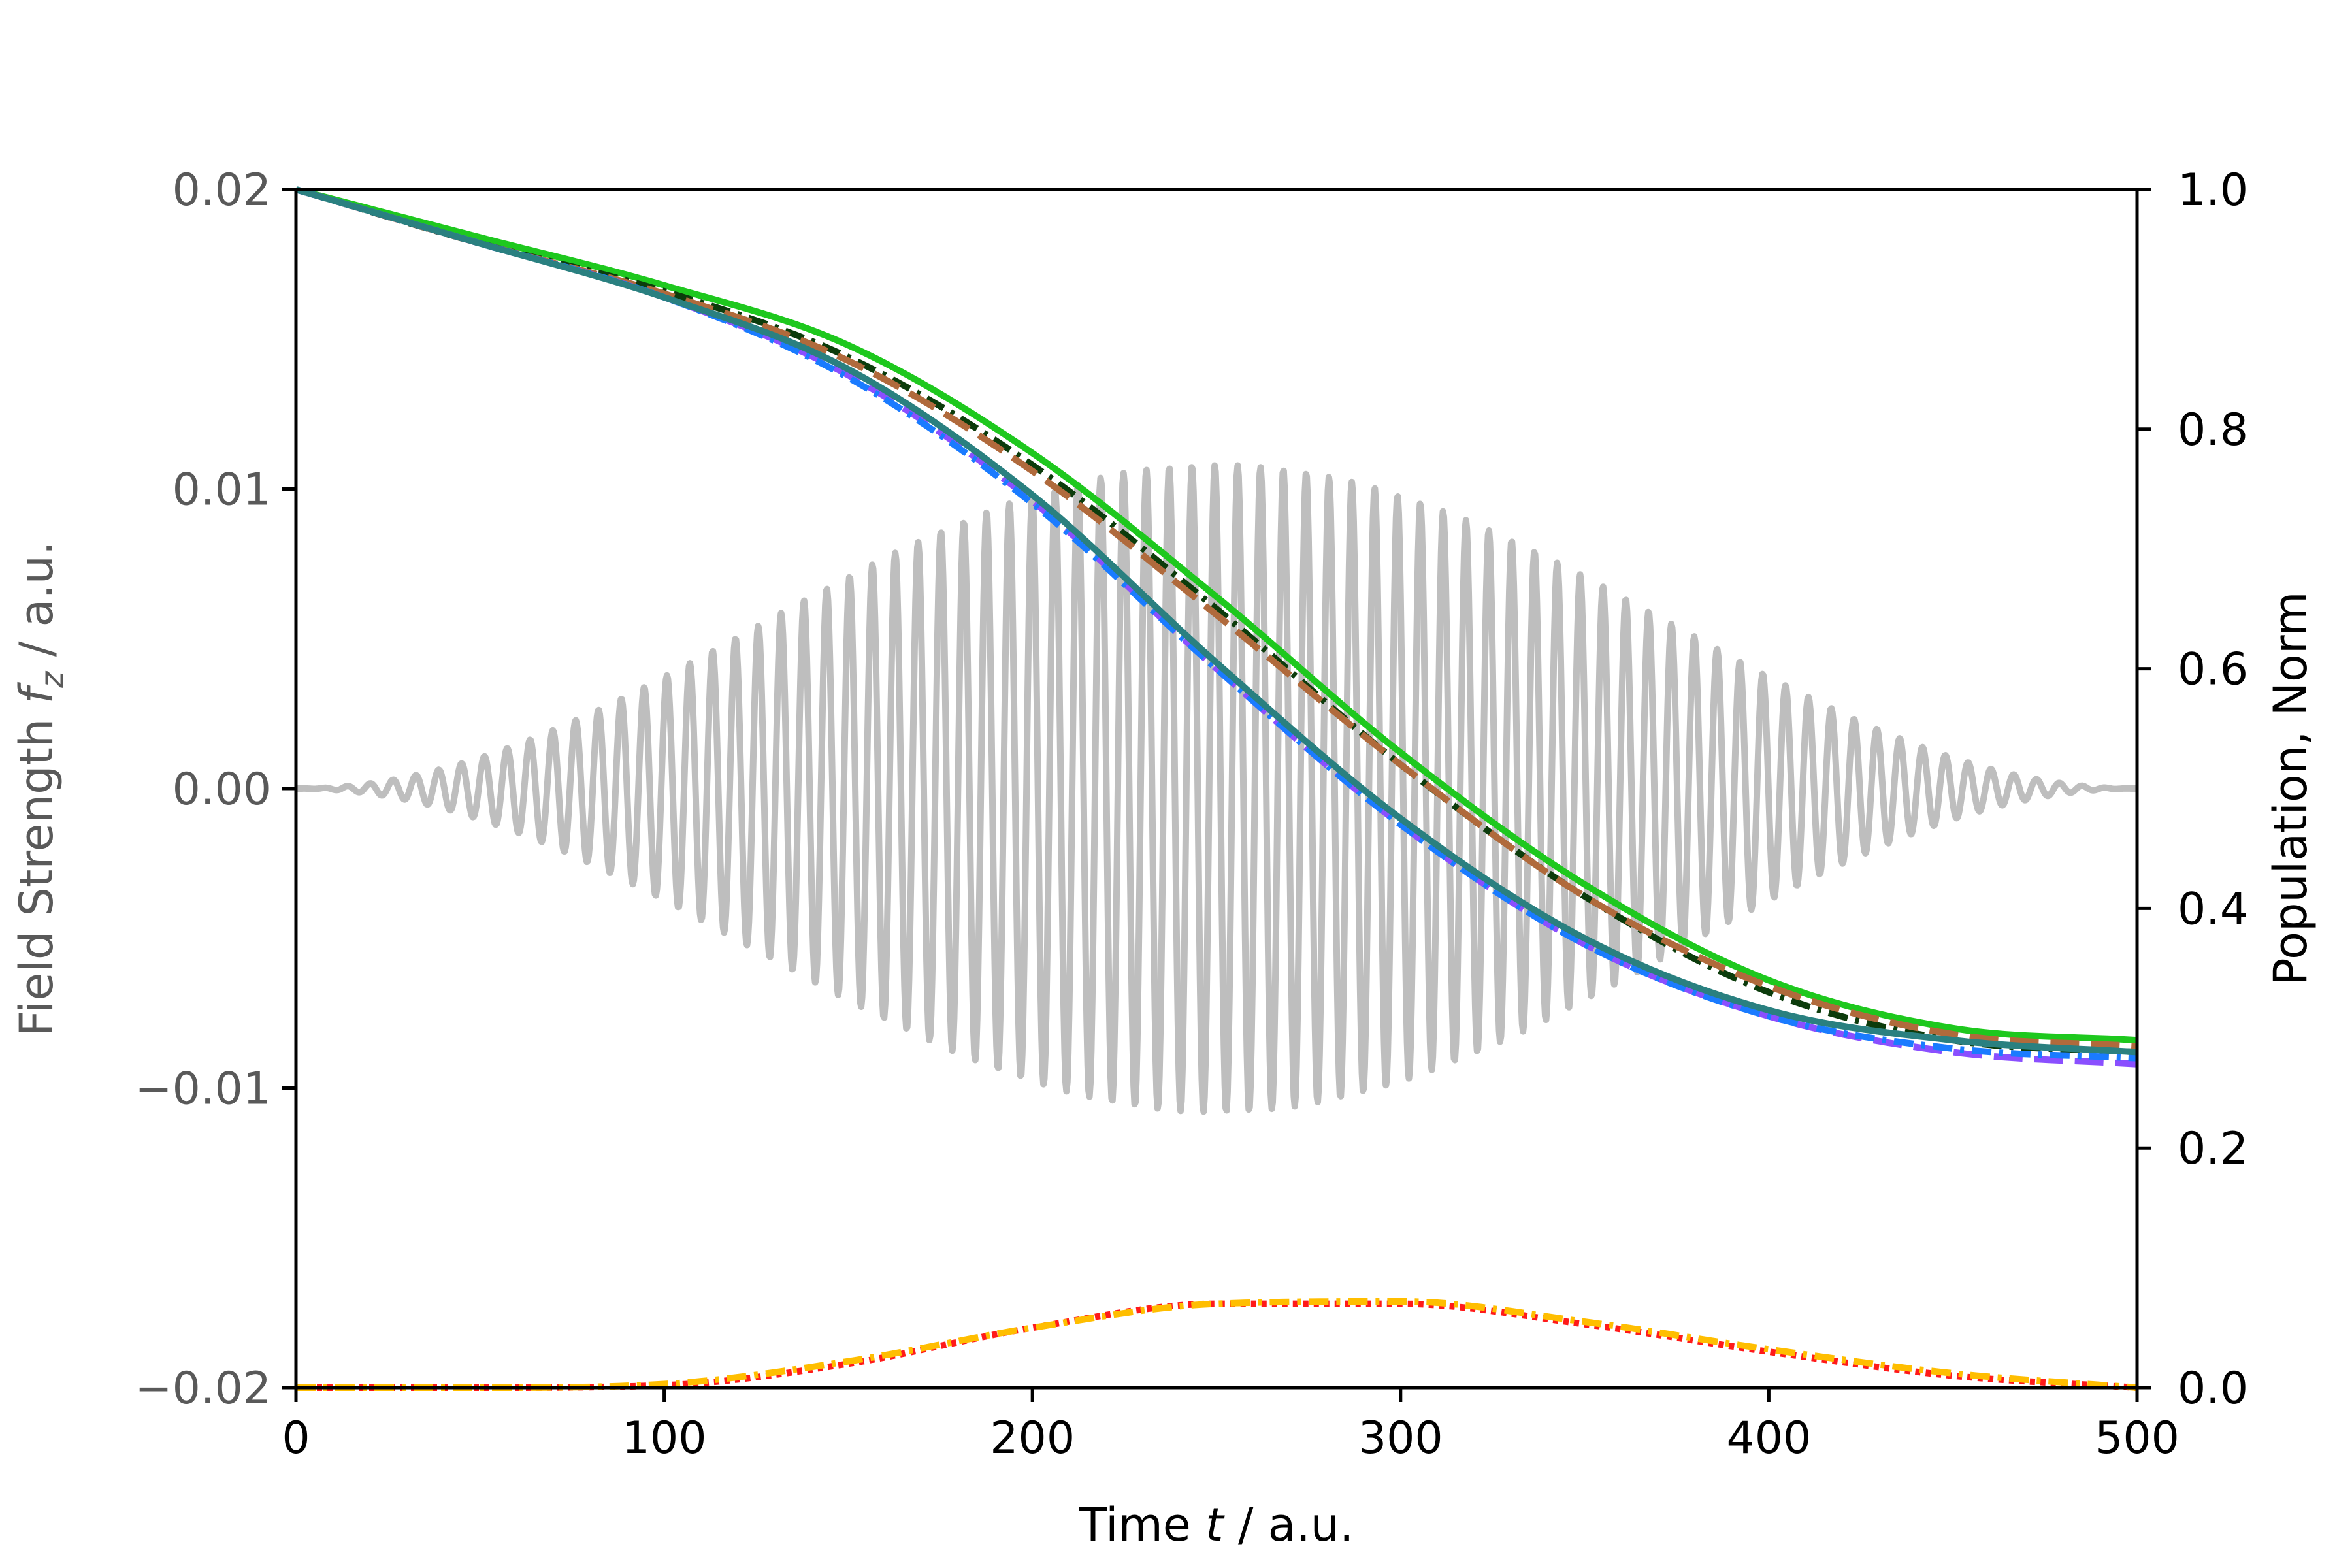 This screenshot has height=1568, width=2352. What do you see at coordinates (203, 1089) in the screenshot?
I see `left-tick-label: −0.01` at bounding box center [203, 1089].